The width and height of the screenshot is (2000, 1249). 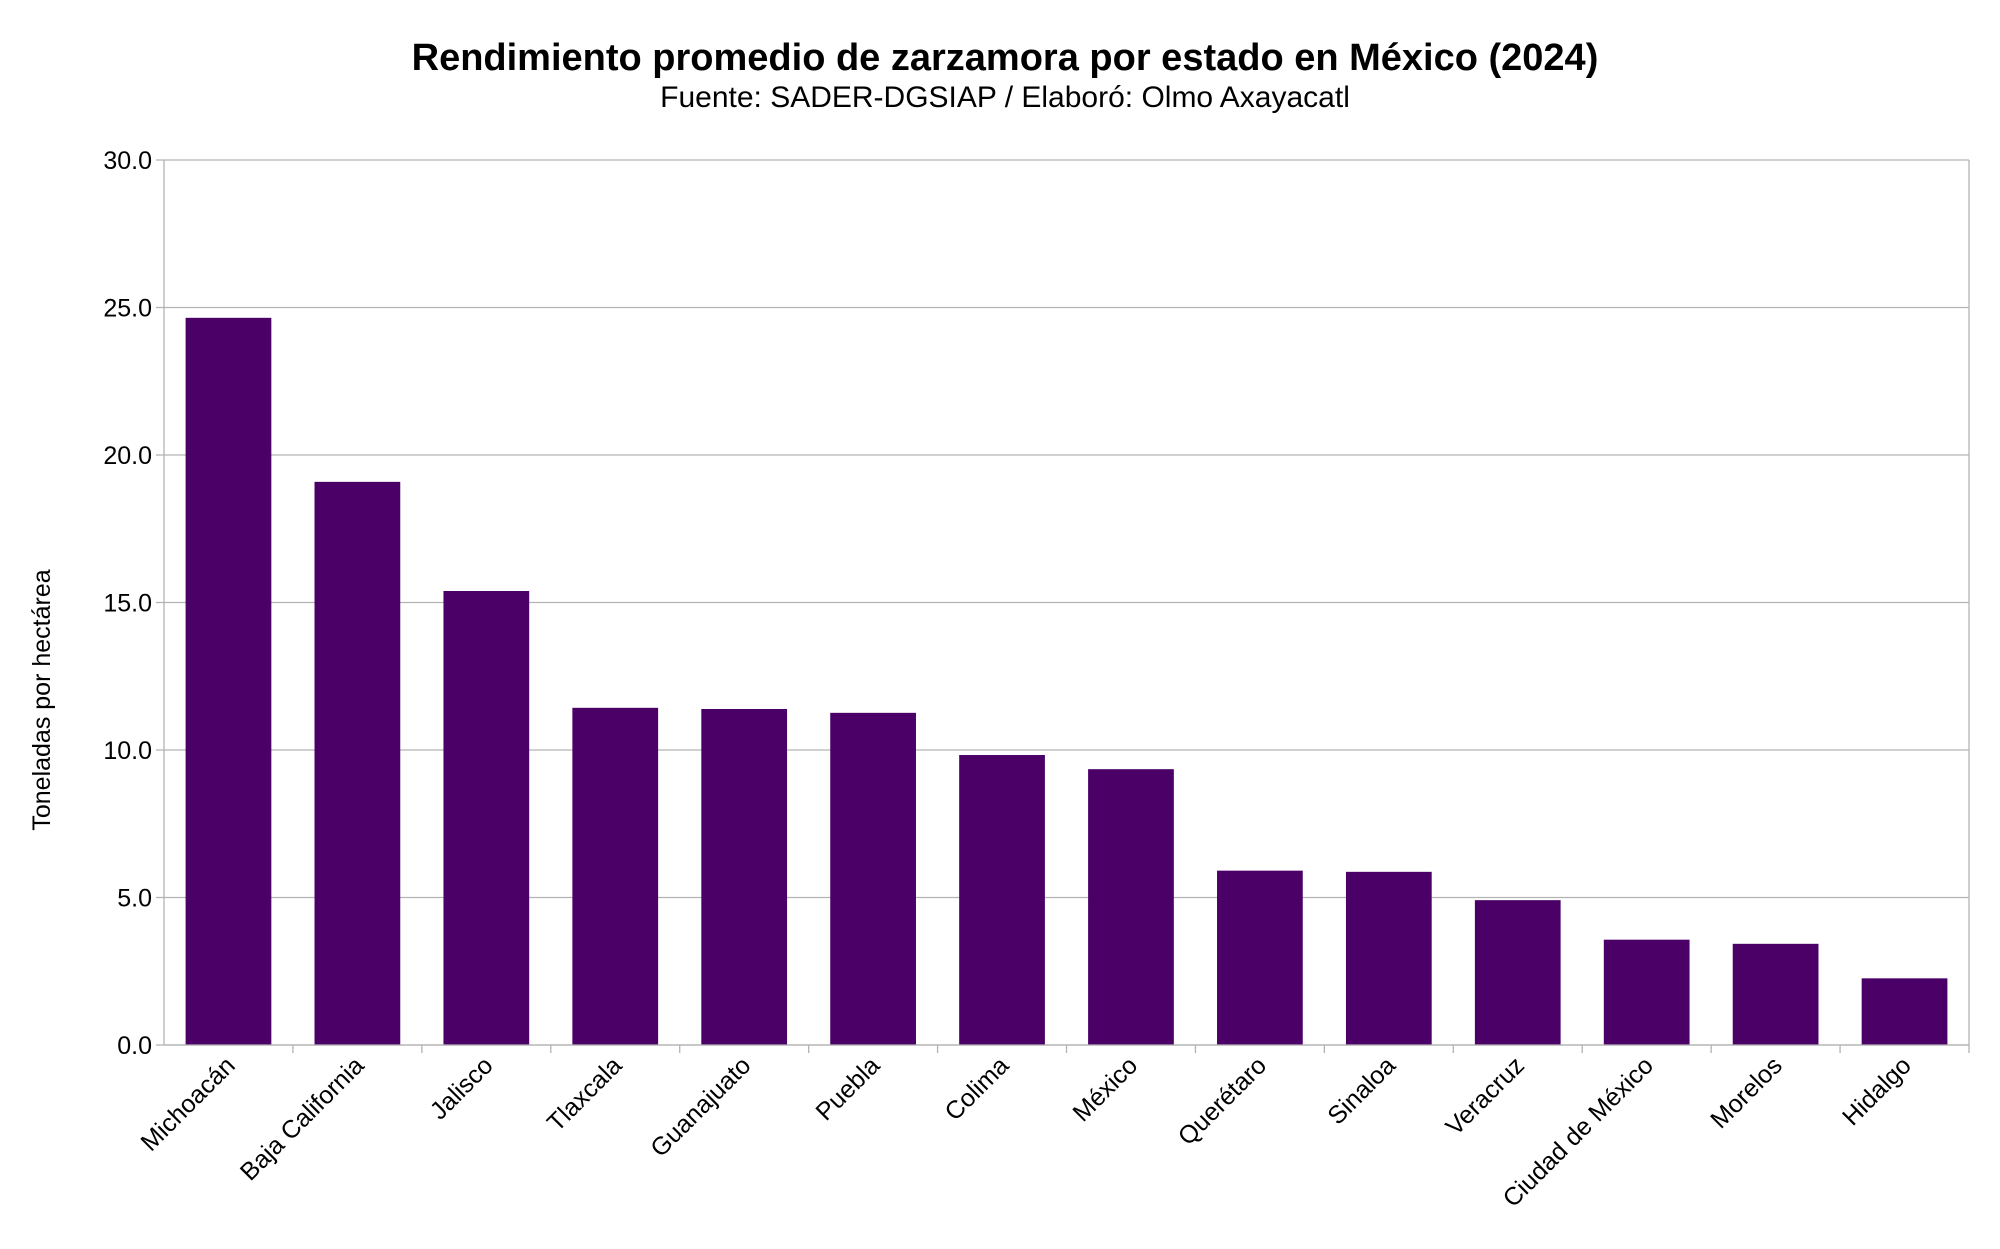 What do you see at coordinates (1105, 1089) in the screenshot?
I see `x-tick-label: México` at bounding box center [1105, 1089].